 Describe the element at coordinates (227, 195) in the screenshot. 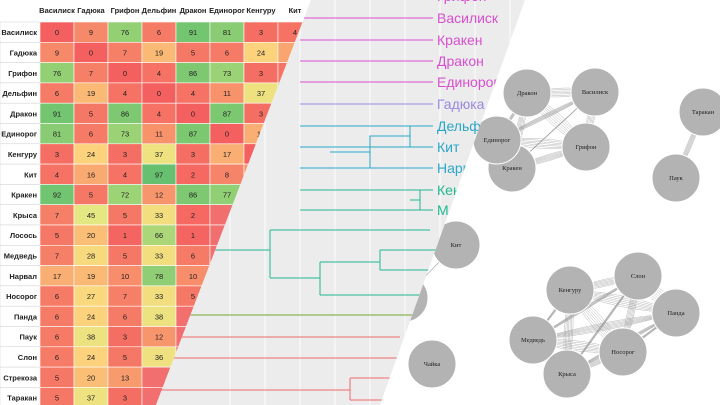

I see `cell-value: 77` at that location.